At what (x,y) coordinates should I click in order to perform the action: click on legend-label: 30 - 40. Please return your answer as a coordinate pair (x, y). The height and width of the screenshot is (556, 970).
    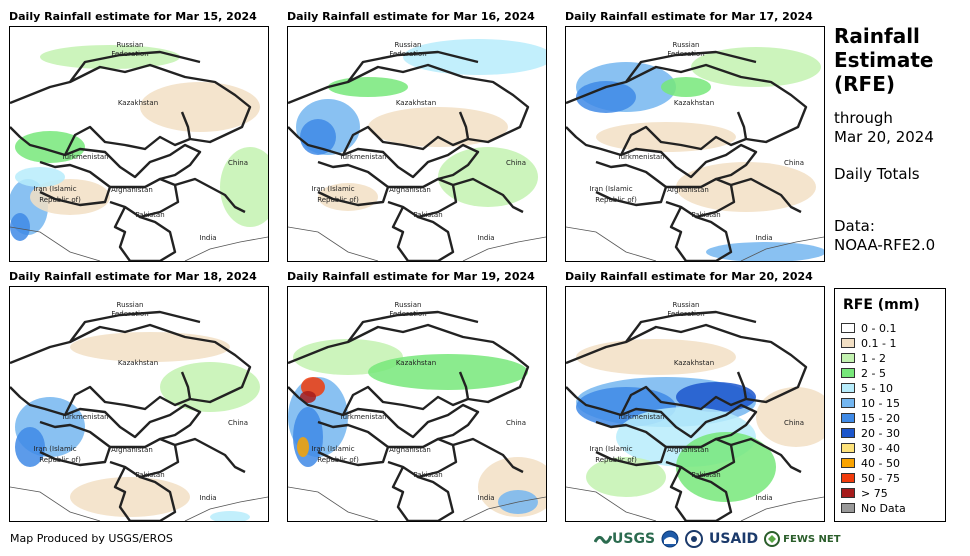
    Looking at the image, I should click on (880, 448).